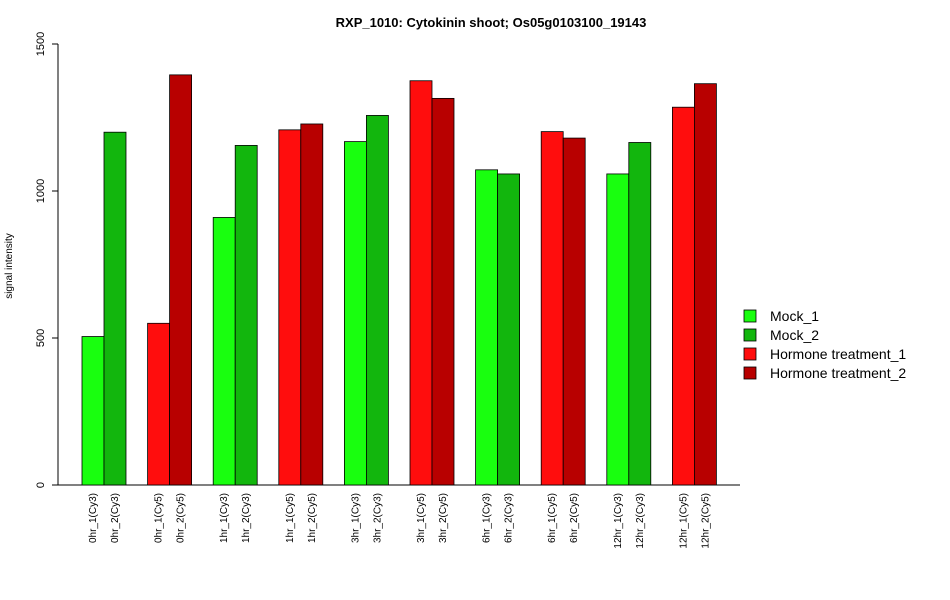 This screenshot has width=950, height=600. What do you see at coordinates (93, 518) in the screenshot?
I see `x-tick-label: 0hr_1(Cy3)` at bounding box center [93, 518].